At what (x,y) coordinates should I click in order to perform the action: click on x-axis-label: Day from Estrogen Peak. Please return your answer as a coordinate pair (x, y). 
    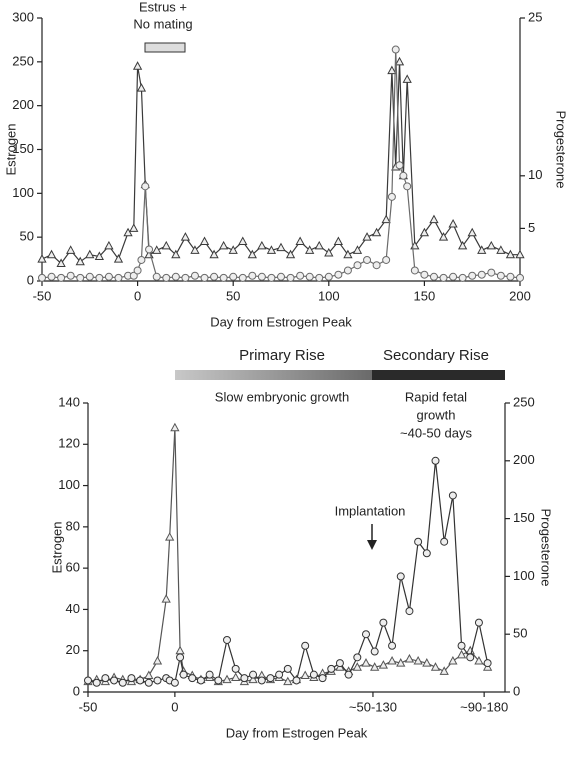
    Looking at the image, I should click on (281, 321).